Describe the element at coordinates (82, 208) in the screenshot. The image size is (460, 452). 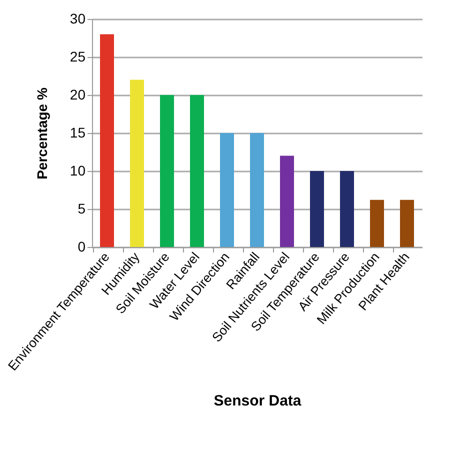
I see `y-tick-label: 5` at that location.